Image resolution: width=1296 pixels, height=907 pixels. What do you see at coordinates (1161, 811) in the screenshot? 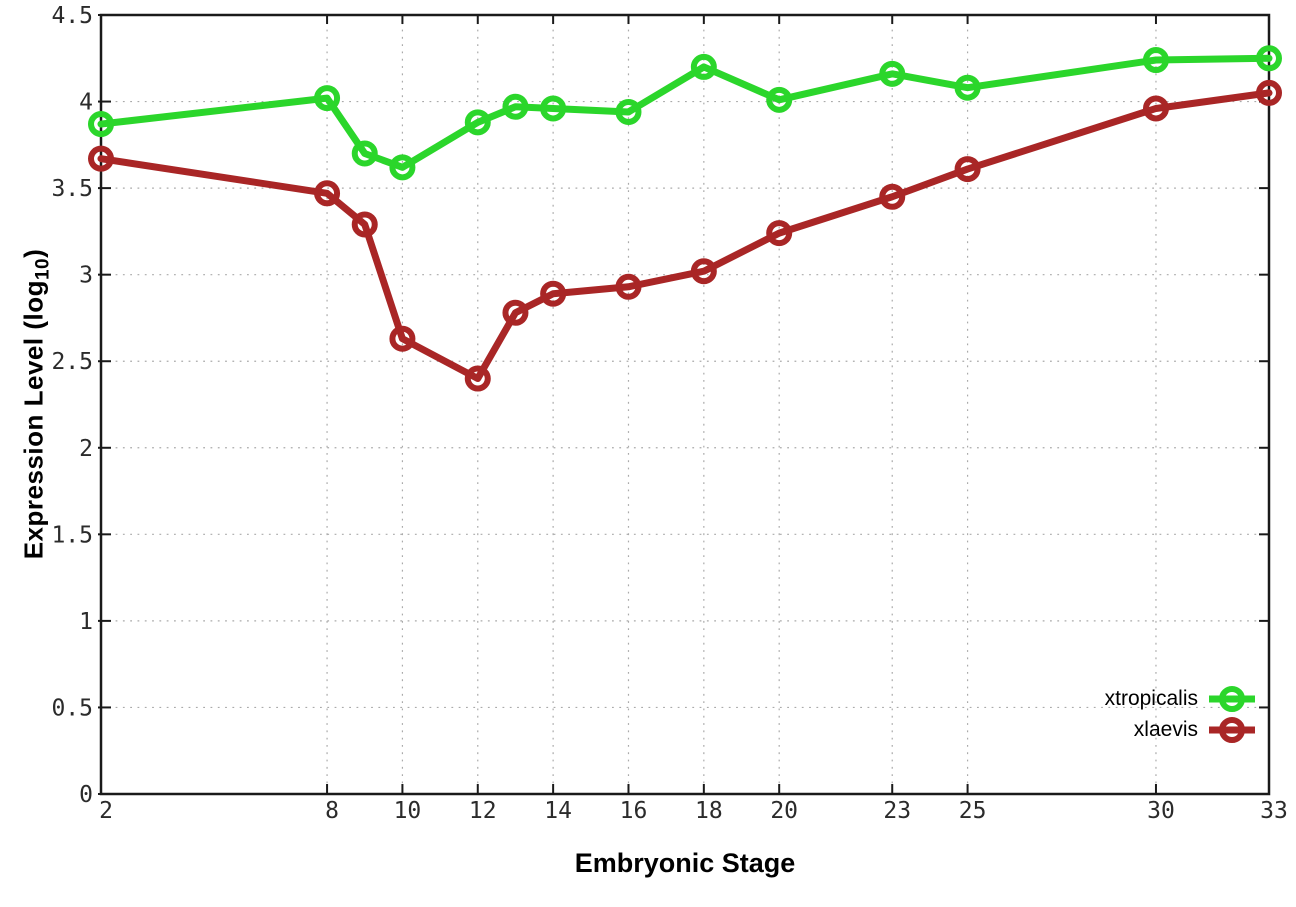
I see `x-tick-label-30: 30` at bounding box center [1161, 811].